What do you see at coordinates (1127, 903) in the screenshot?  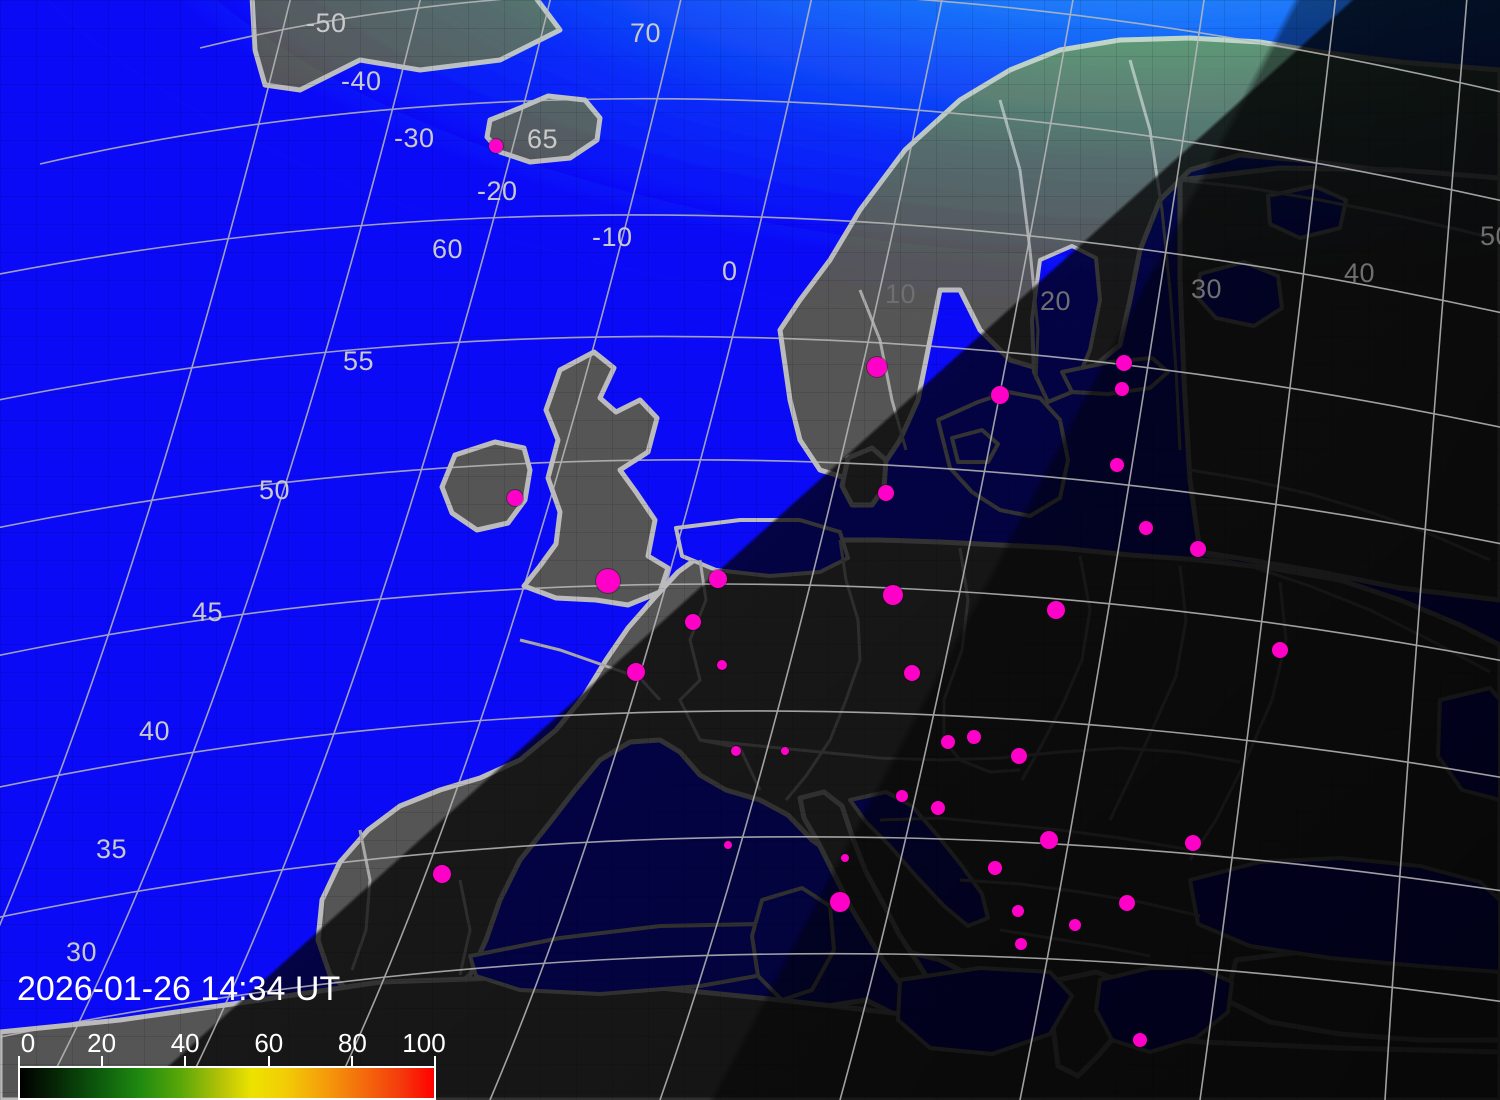 I see `city-marker-sofia` at bounding box center [1127, 903].